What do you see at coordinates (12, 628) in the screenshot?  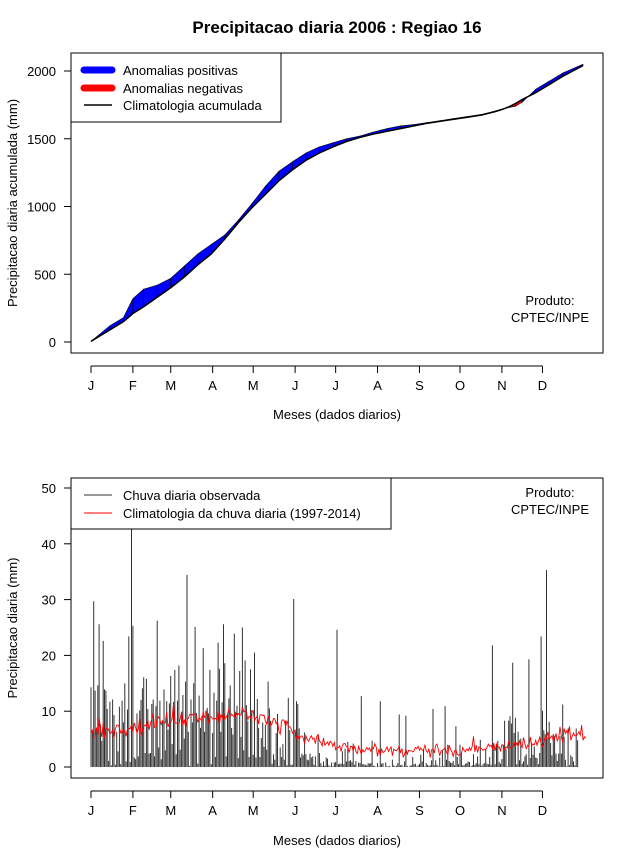 I see `daily-y-axis-label: Precipitacao diaria (mm)` at bounding box center [12, 628].